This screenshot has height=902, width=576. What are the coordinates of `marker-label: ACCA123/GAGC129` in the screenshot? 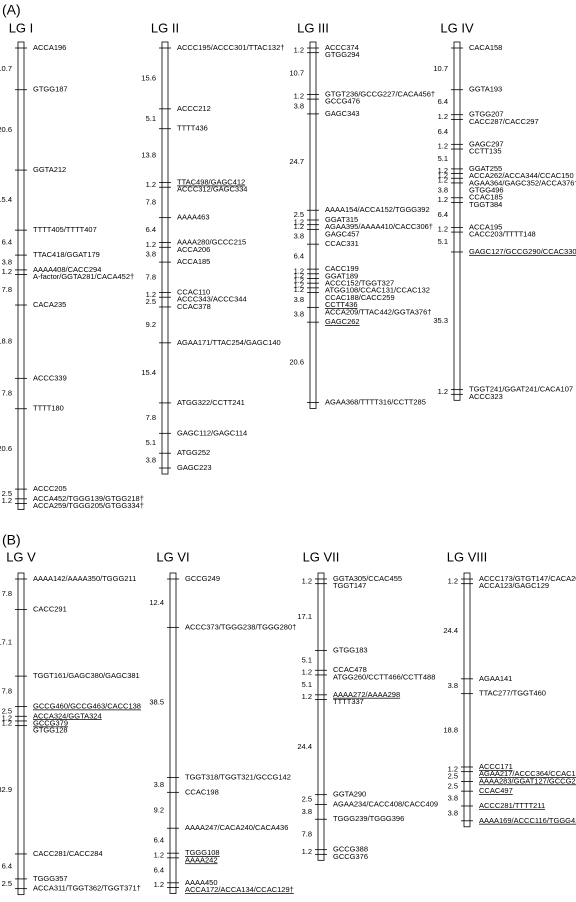 It's located at (514, 585).